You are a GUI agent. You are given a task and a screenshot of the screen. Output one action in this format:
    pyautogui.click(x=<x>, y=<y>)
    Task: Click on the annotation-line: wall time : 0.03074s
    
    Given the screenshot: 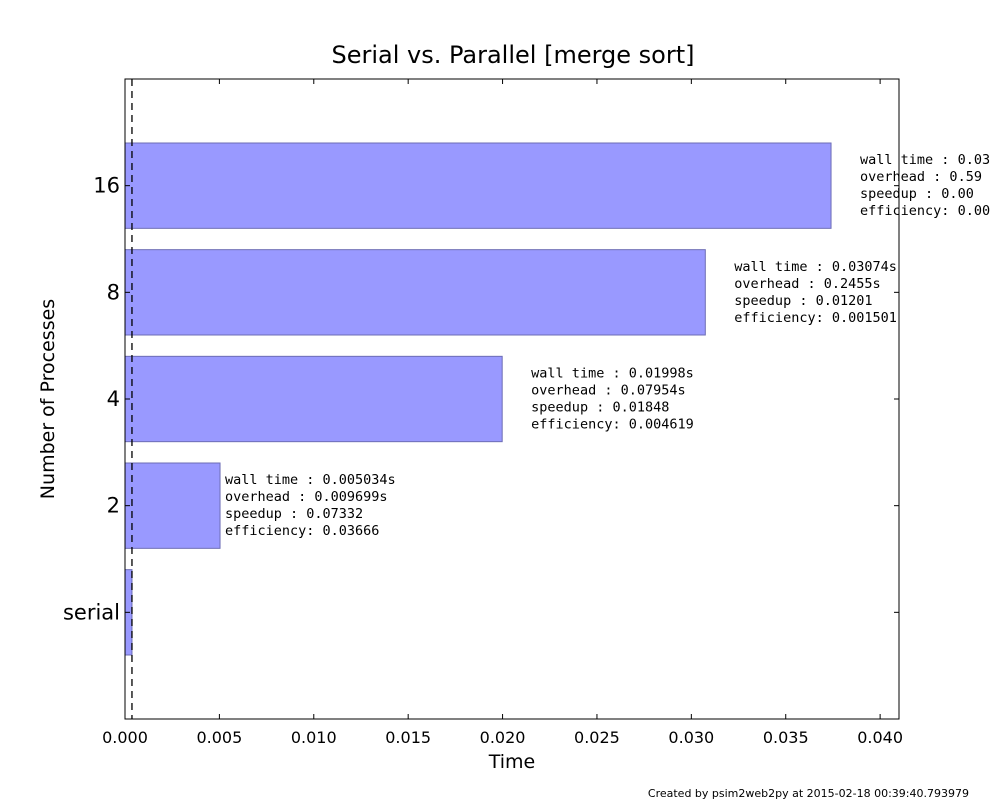 What is the action you would take?
    pyautogui.click(x=815, y=267)
    